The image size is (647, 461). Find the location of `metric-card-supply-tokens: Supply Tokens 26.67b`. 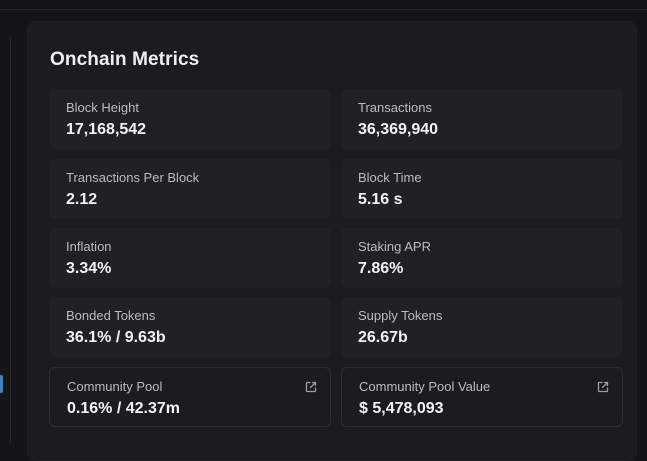

metric-card-supply-tokens: Supply Tokens 26.67b is located at coordinates (482, 327).